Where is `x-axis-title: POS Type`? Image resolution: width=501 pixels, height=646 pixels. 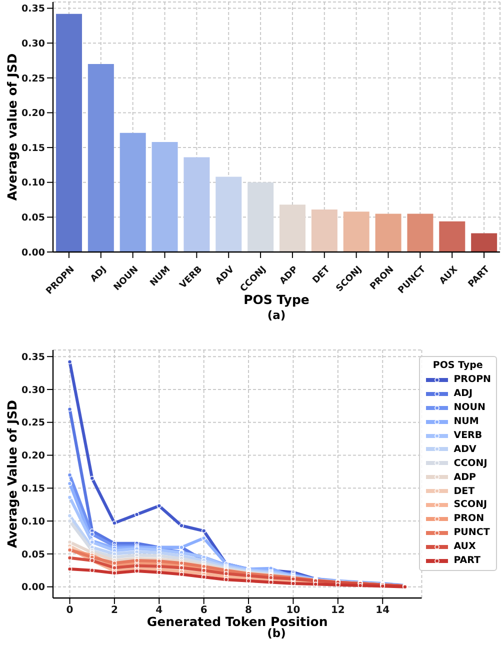
x-axis-title: POS Type is located at coordinates (277, 299).